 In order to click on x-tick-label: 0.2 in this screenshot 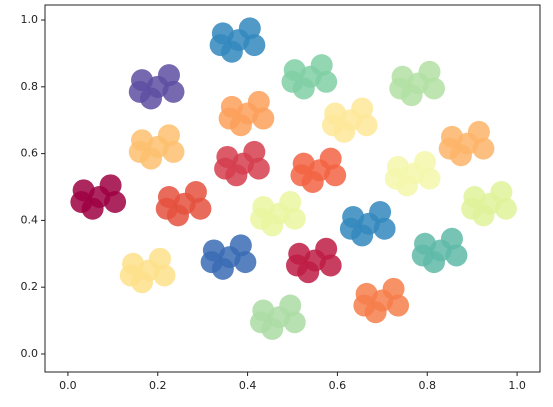, I will do `click(158, 385)`.